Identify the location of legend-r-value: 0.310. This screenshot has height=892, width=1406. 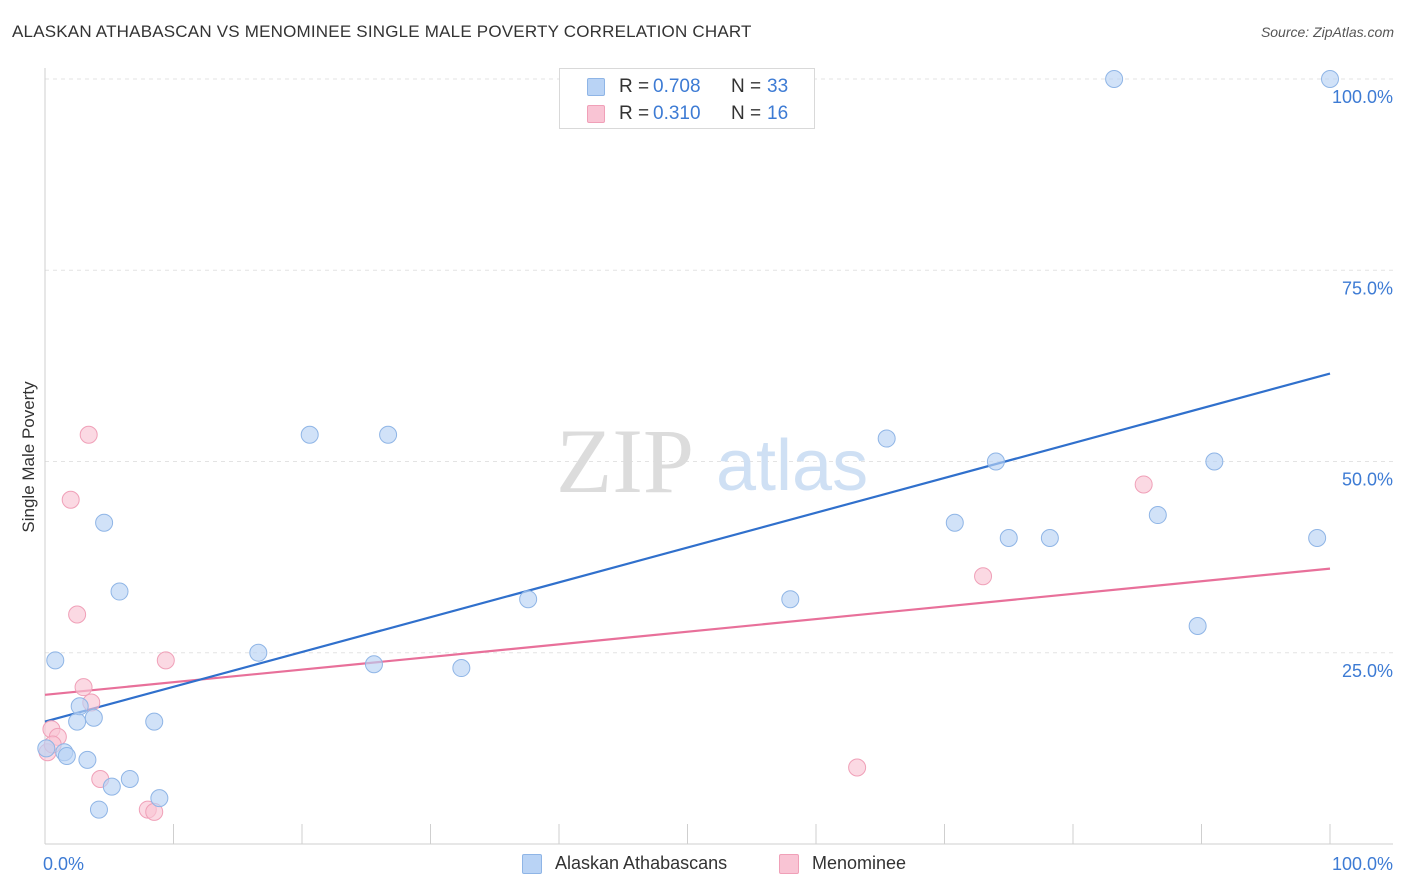
(677, 113).